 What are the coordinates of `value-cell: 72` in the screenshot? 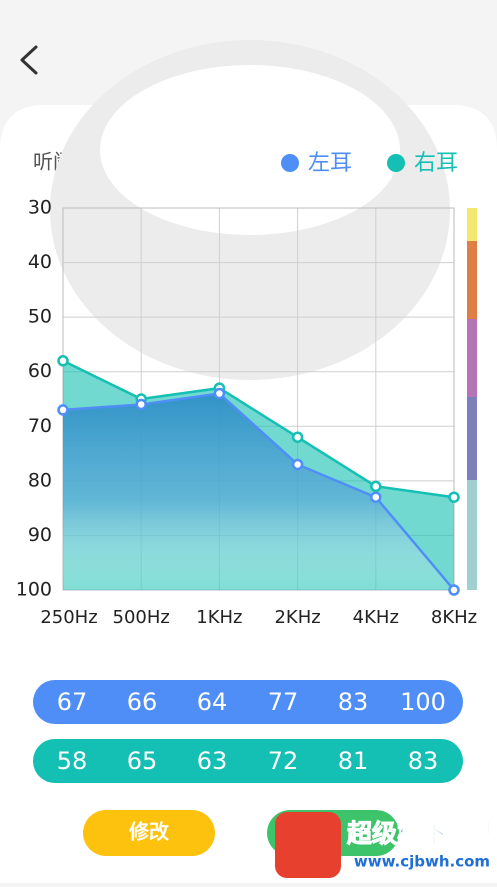 It's located at (283, 761).